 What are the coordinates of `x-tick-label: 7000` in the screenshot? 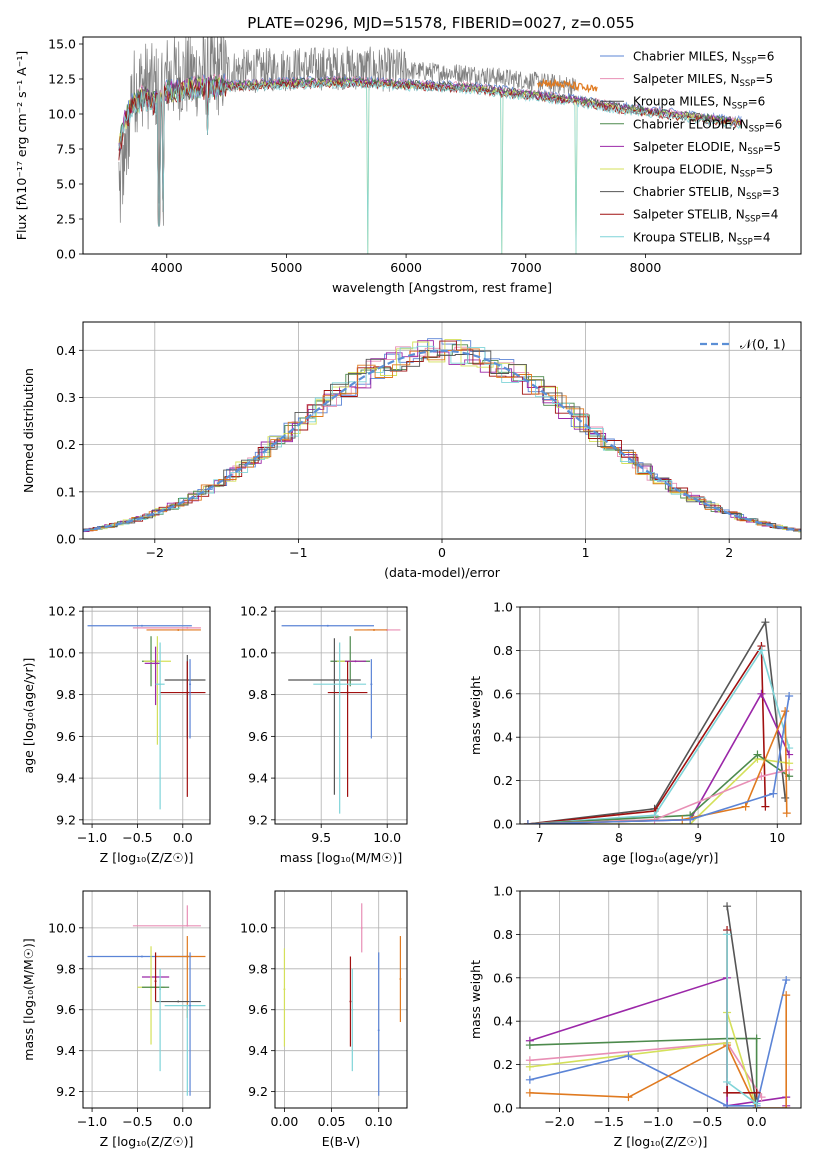 It's located at (526, 267).